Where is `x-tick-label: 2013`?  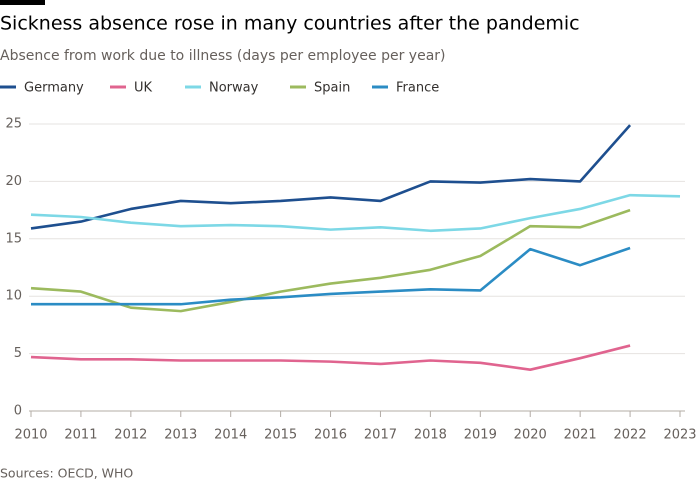
x-tick-label: 2013 is located at coordinates (180, 435).